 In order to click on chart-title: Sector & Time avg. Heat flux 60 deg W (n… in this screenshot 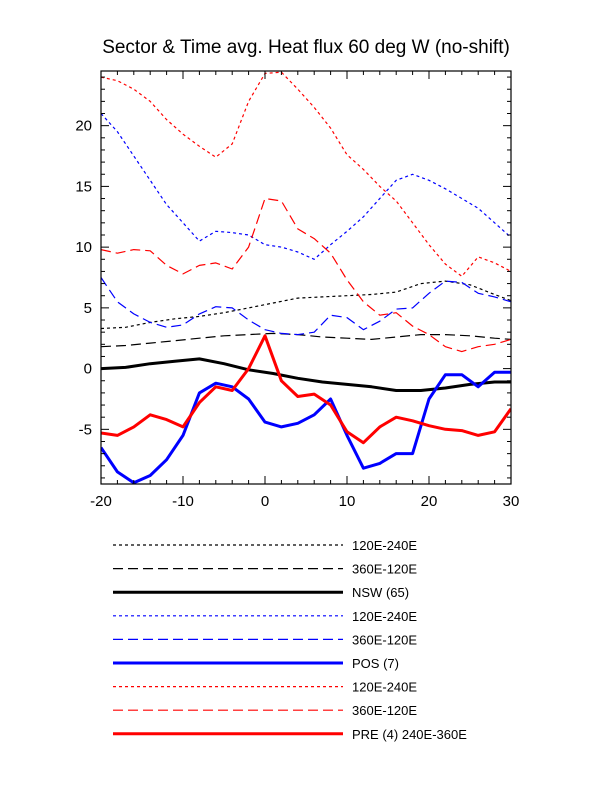, I will do `click(306, 47)`.